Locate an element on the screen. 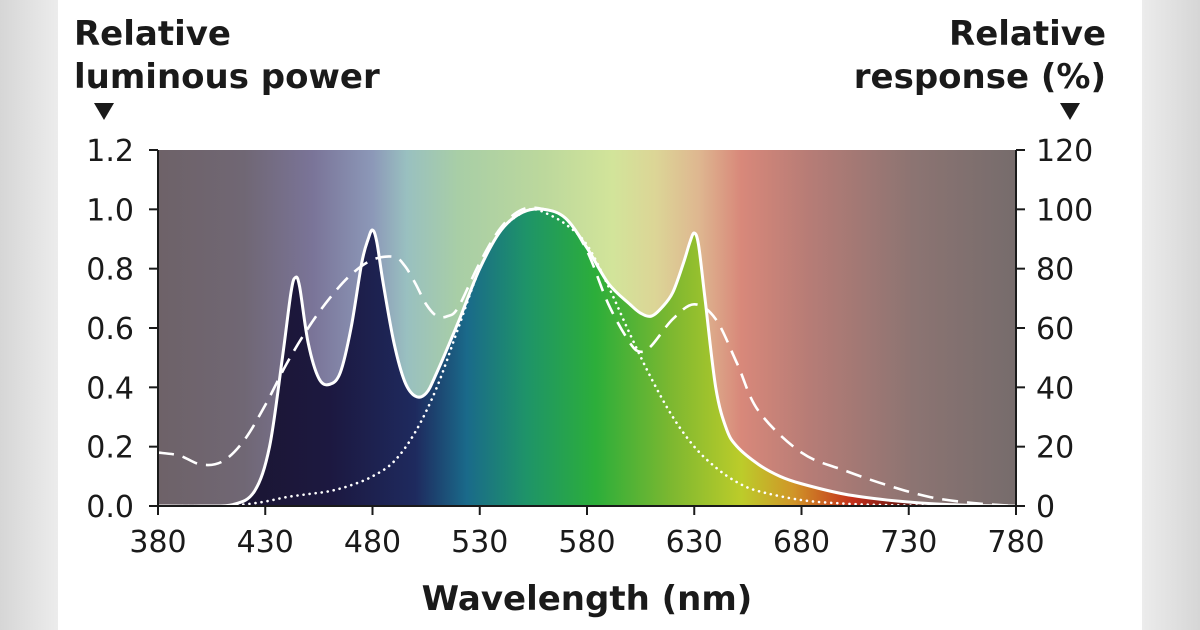 This screenshot has height=630, width=1200. y-left-tick-label: 0.4 is located at coordinates (110, 388).